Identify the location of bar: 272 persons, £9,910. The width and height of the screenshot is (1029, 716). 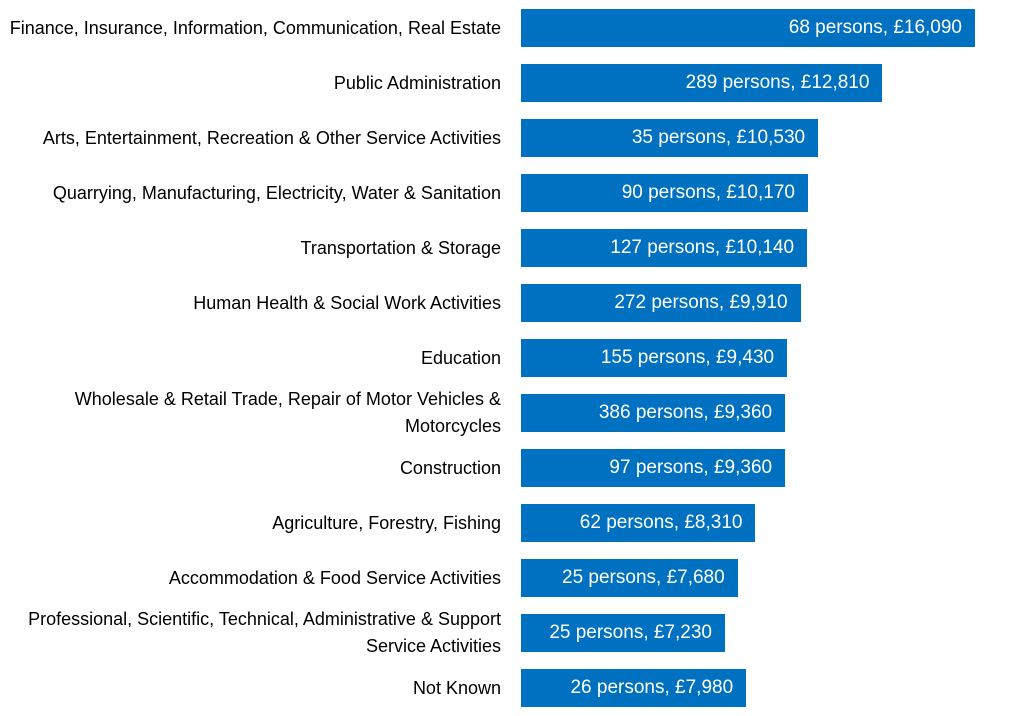
(661, 303).